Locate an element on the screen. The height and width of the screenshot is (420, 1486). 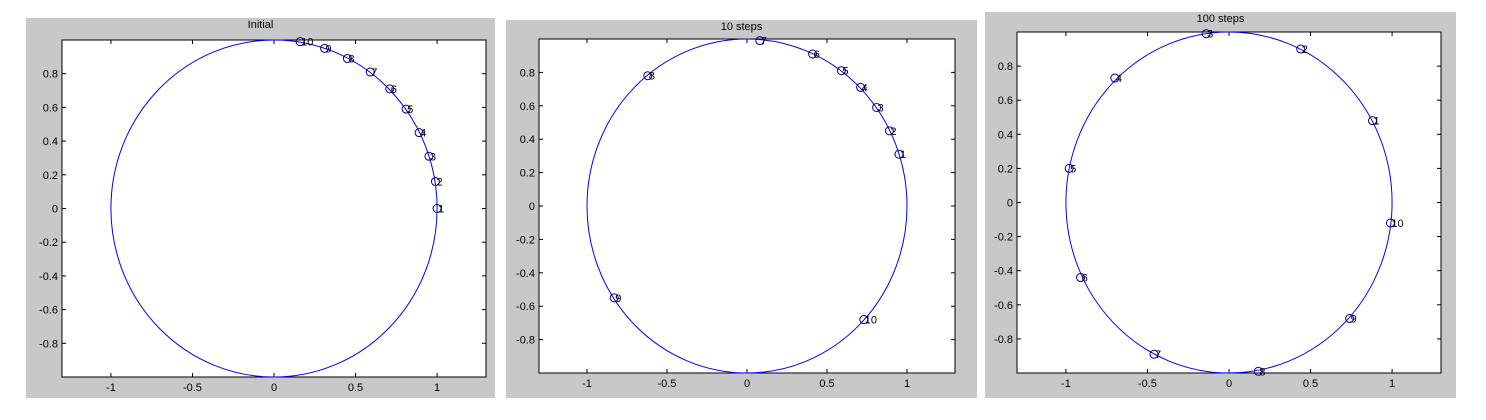
chart-title: Initial is located at coordinates (260, 25).